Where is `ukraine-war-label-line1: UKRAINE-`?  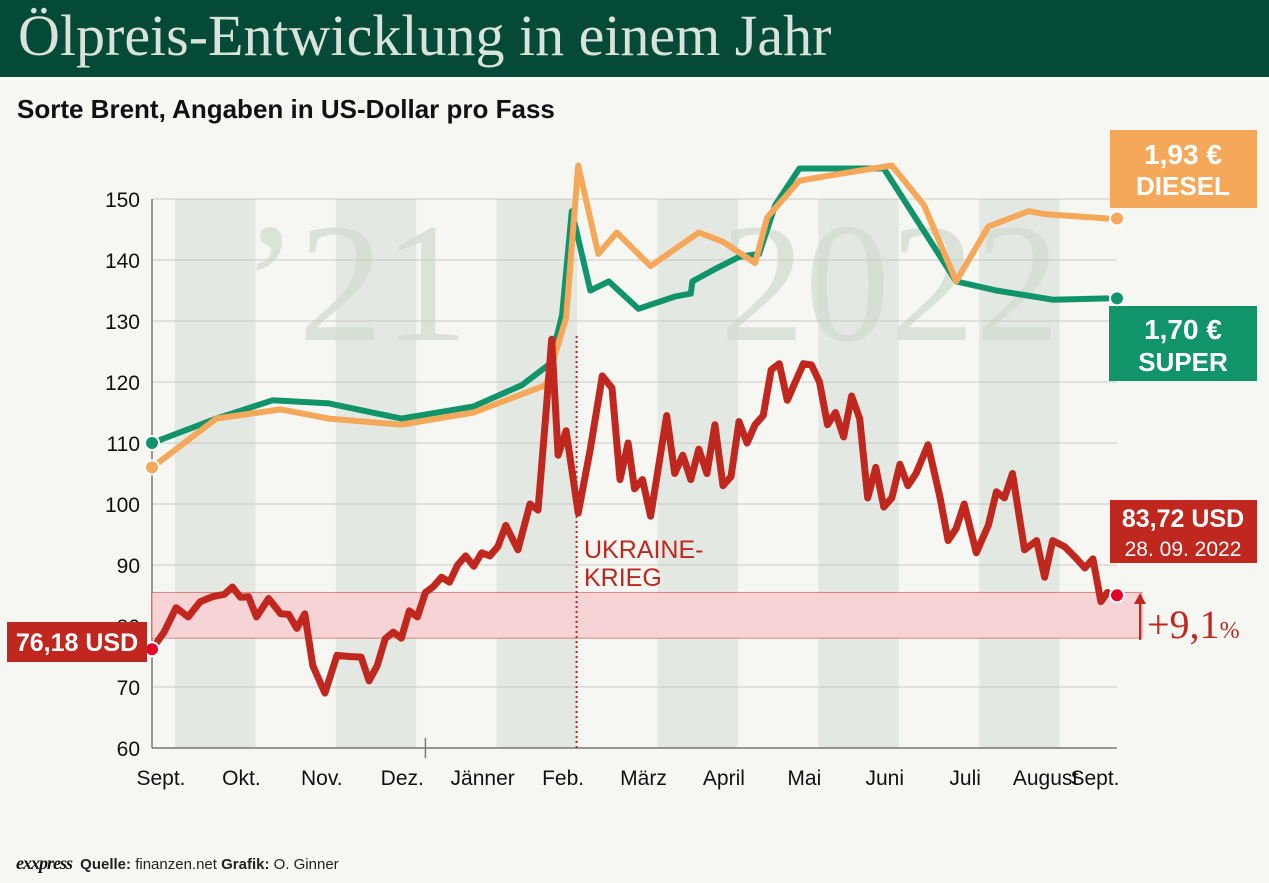 ukraine-war-label-line1: UKRAINE- is located at coordinates (643, 550).